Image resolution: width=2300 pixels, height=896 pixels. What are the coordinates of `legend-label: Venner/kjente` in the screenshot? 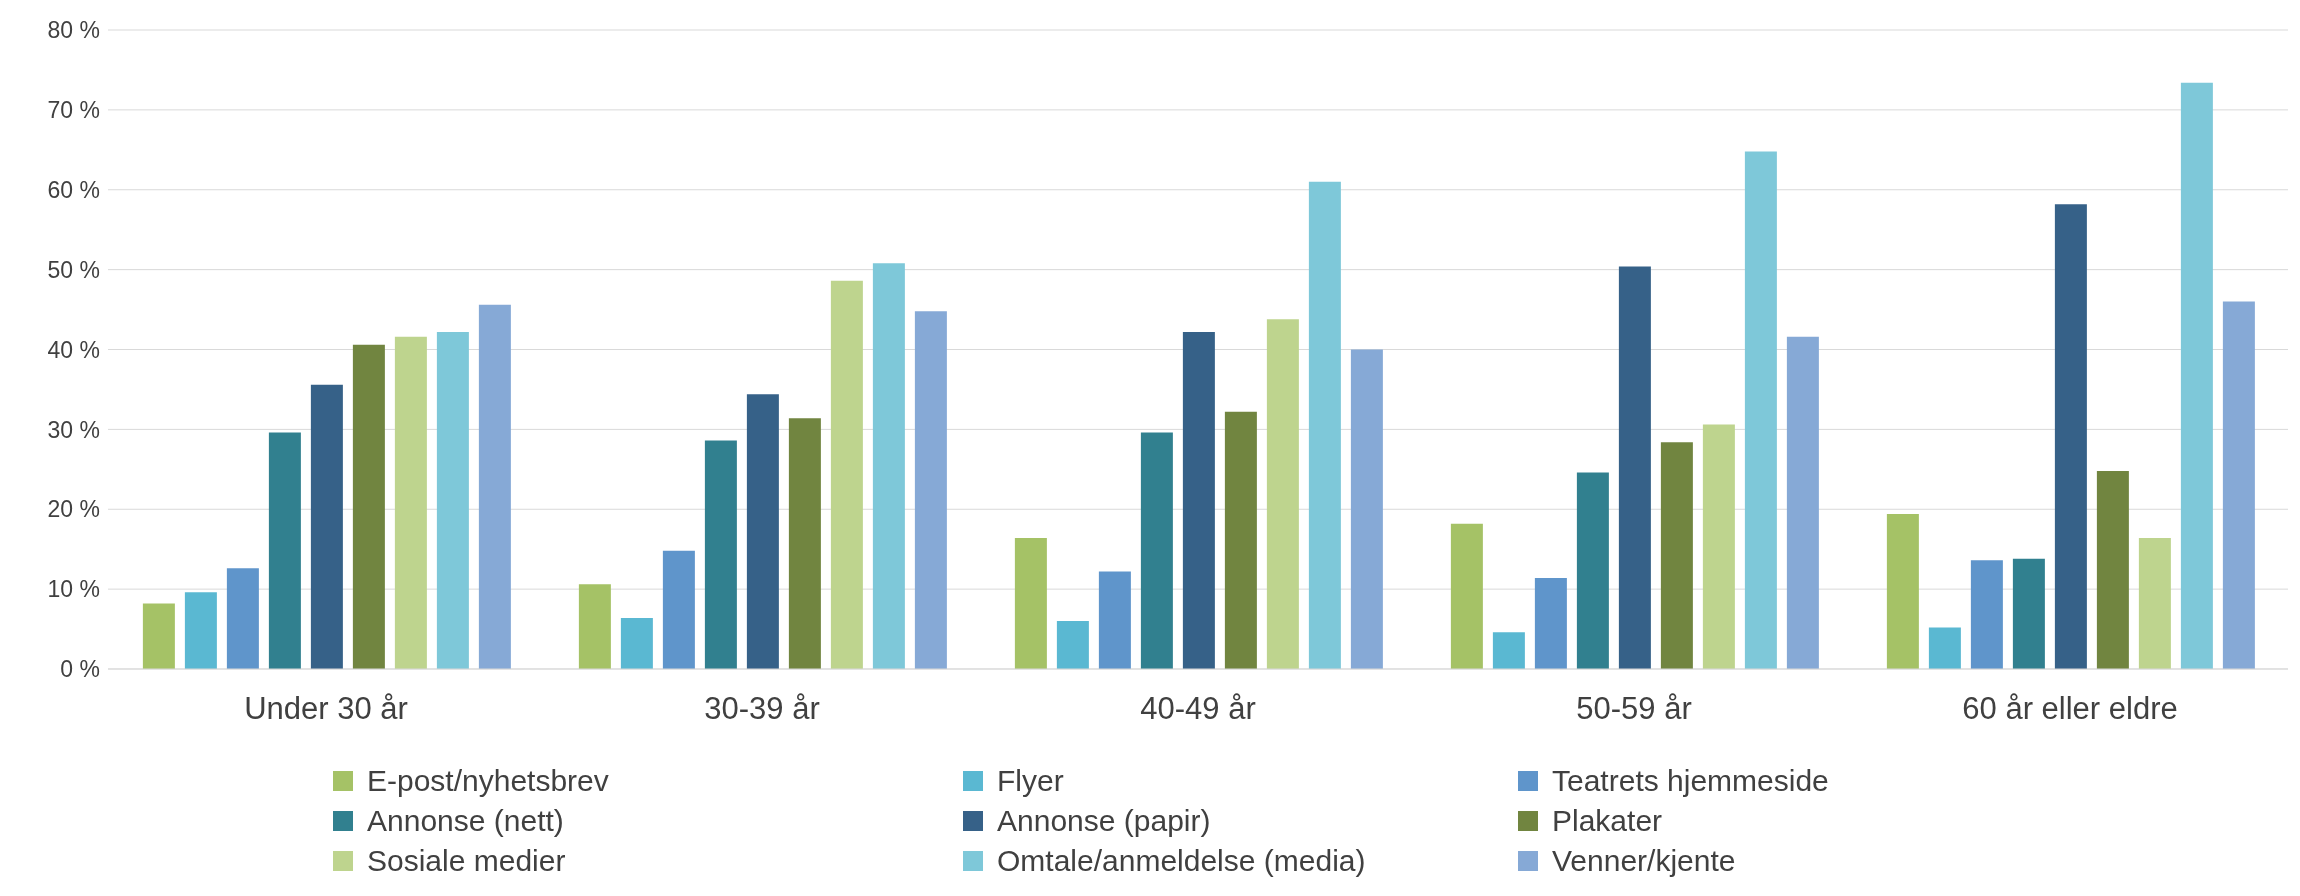 It's located at (1644, 861).